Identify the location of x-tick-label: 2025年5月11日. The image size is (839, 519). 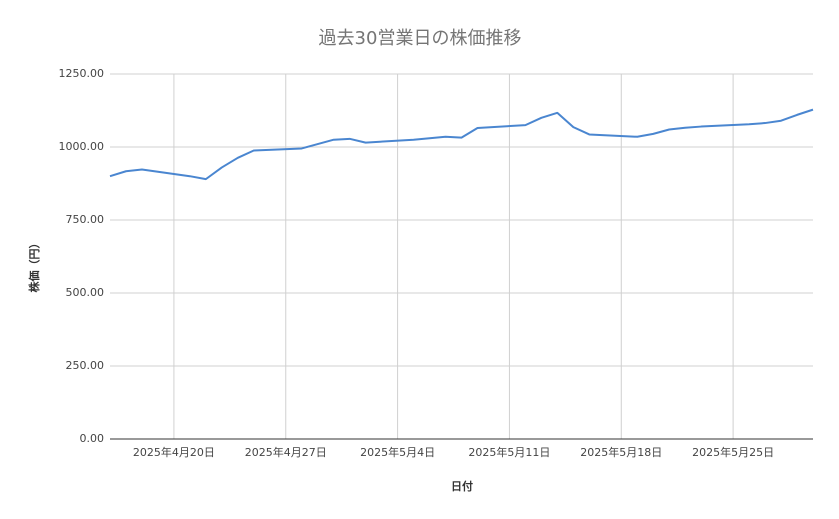
(509, 452).